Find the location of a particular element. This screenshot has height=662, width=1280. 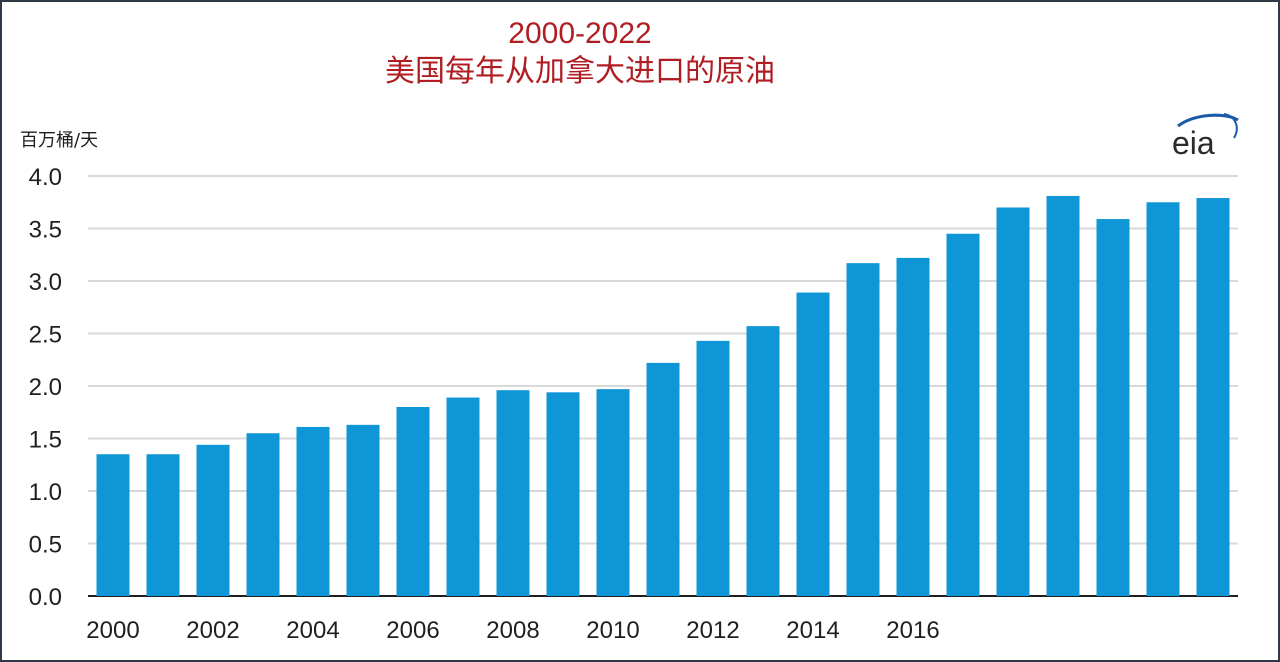

x-tick-label: 2000 is located at coordinates (112, 630).